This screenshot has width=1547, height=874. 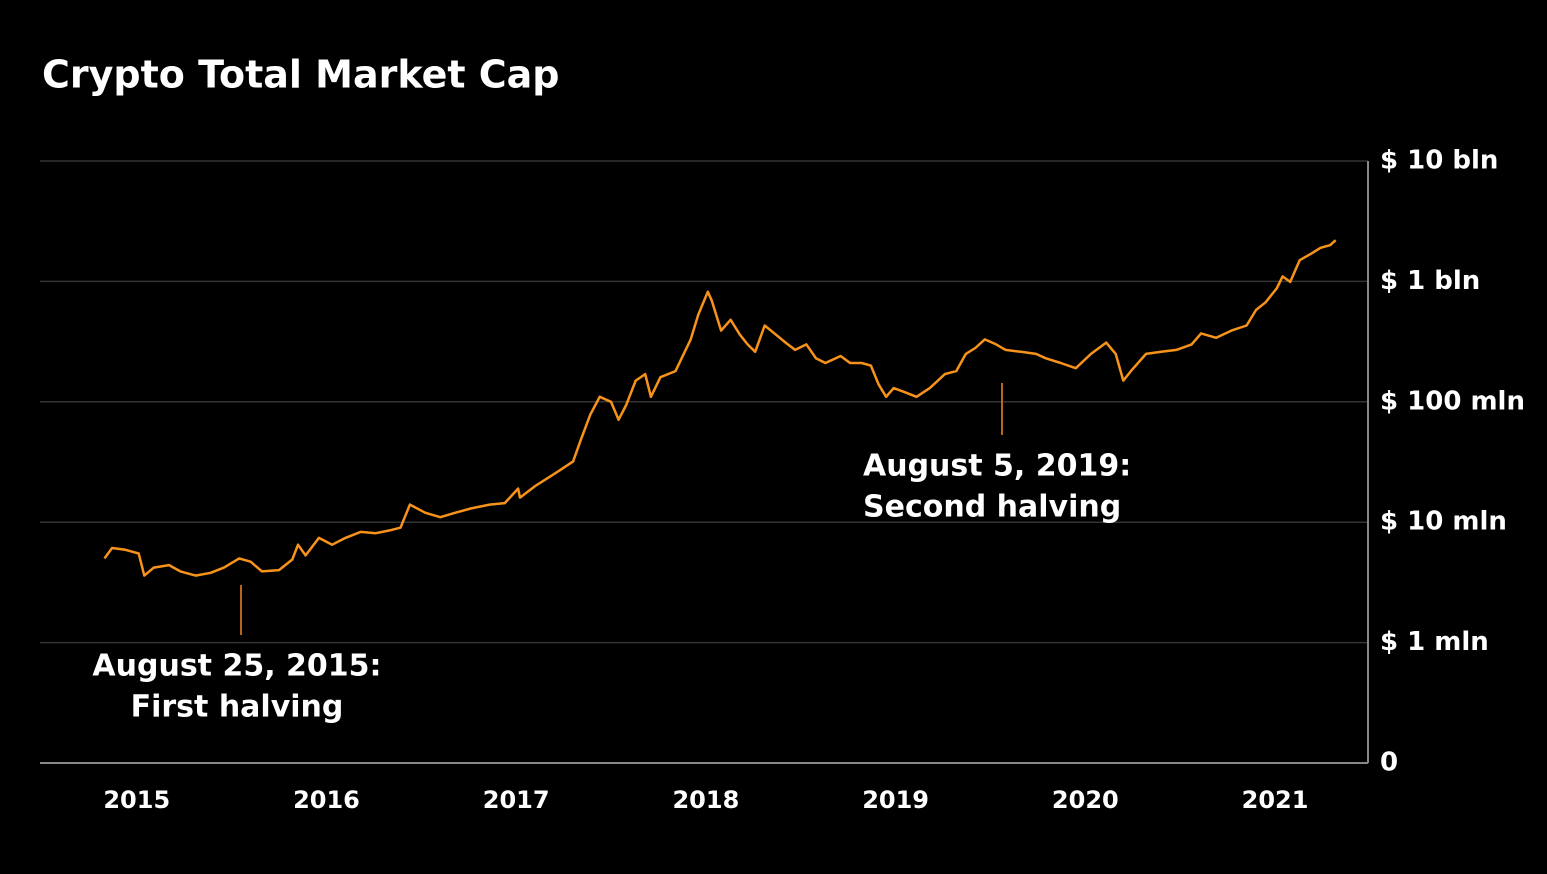 I want to click on y-tick-label: $ 10 bln, so click(x=1439, y=161).